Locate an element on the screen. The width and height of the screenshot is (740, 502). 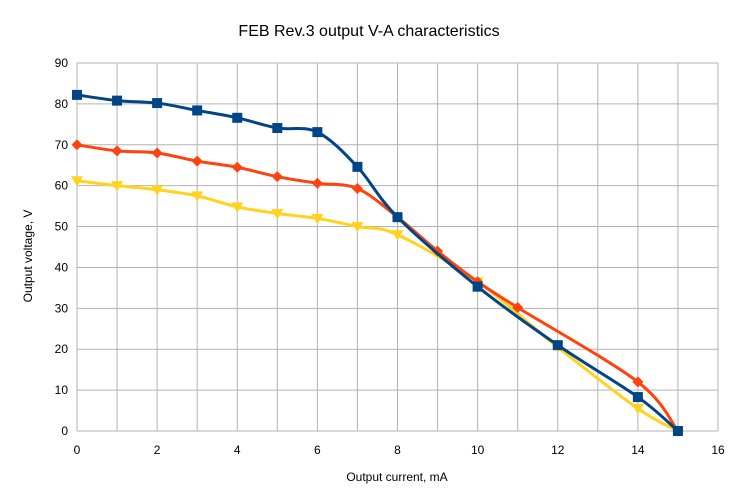
y-axis-title: Output voltage, V is located at coordinates (28, 256).